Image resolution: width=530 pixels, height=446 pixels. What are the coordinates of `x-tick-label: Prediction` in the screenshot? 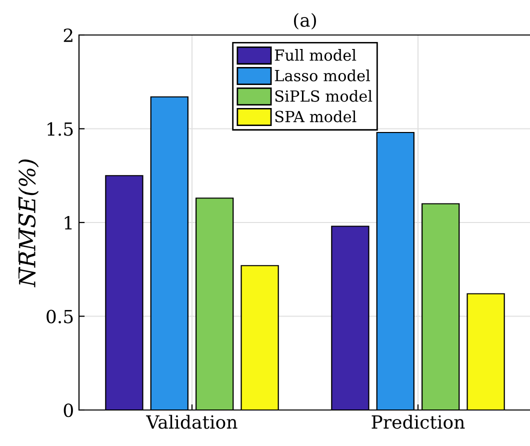 It's located at (418, 421).